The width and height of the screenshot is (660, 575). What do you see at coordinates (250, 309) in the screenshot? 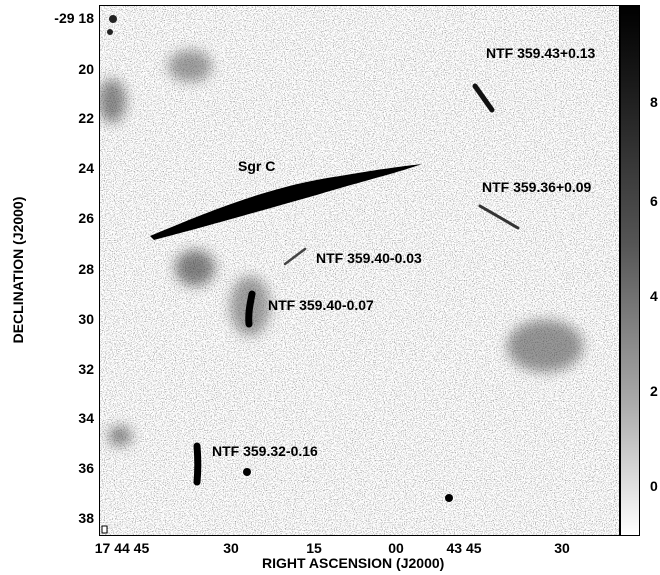
I see `ntf-359-40-007-feature` at bounding box center [250, 309].